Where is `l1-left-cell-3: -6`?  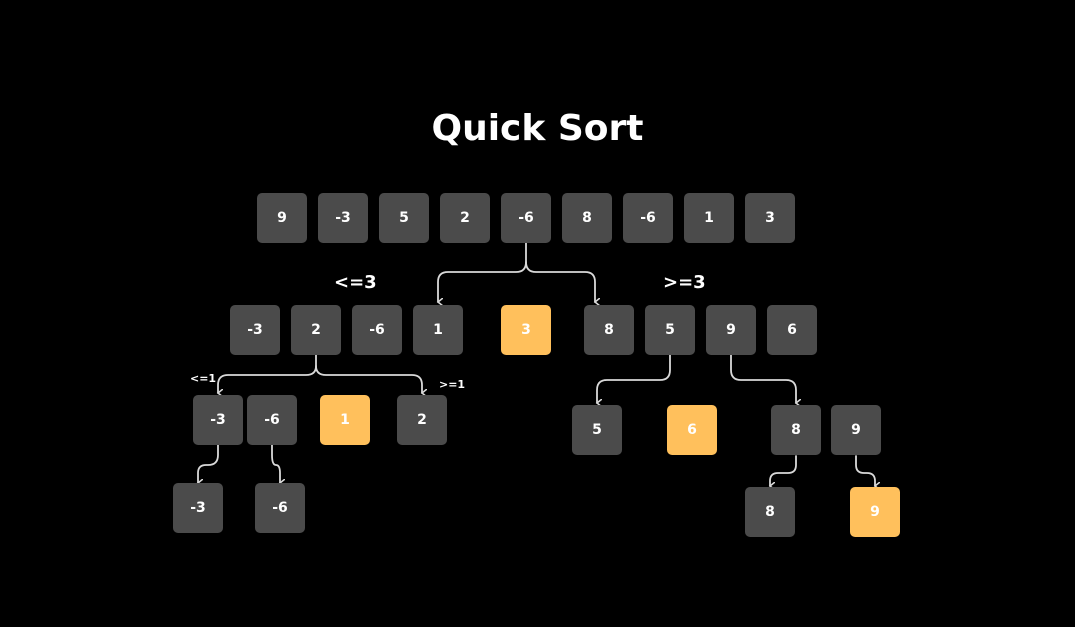 l1-left-cell-3: -6 is located at coordinates (377, 330).